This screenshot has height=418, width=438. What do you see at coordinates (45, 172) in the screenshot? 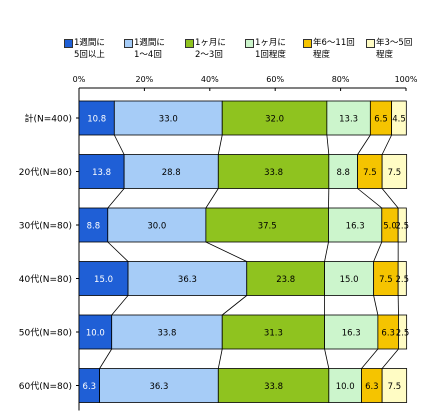
I see `category-label: 20代(N=80)` at bounding box center [45, 172].